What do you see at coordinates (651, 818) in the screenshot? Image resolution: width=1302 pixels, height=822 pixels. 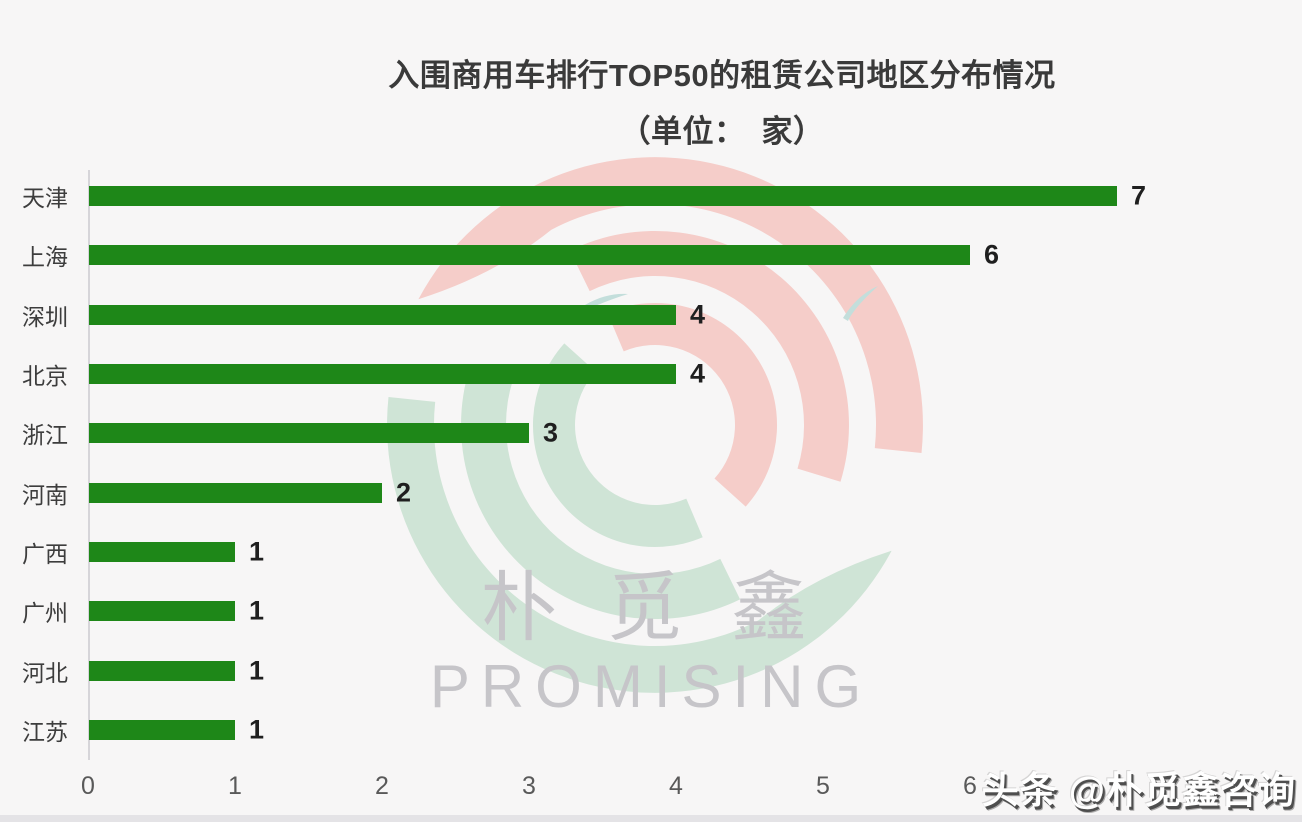 I see `bottom-edge-strip` at bounding box center [651, 818].